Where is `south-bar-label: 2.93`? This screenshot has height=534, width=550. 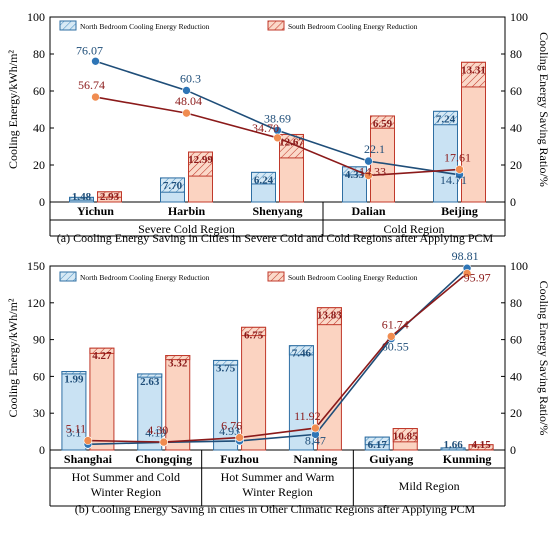 south-bar-label: 2.93 is located at coordinates (110, 197).